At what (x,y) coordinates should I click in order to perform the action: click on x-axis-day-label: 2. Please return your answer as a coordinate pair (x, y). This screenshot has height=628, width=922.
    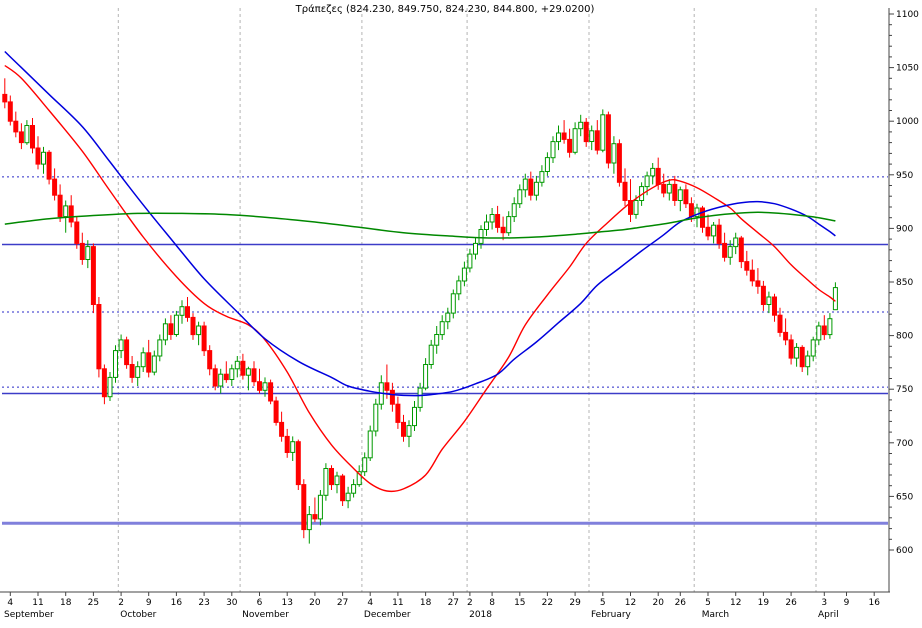
    Looking at the image, I should click on (121, 603).